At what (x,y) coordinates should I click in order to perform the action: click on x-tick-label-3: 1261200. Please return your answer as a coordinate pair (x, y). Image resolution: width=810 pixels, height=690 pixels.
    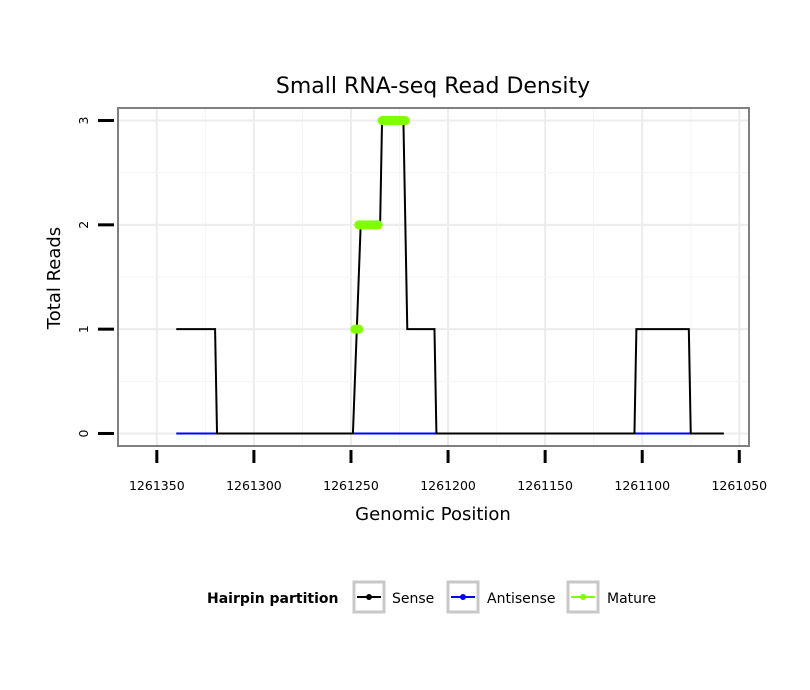
    Looking at the image, I should click on (448, 485).